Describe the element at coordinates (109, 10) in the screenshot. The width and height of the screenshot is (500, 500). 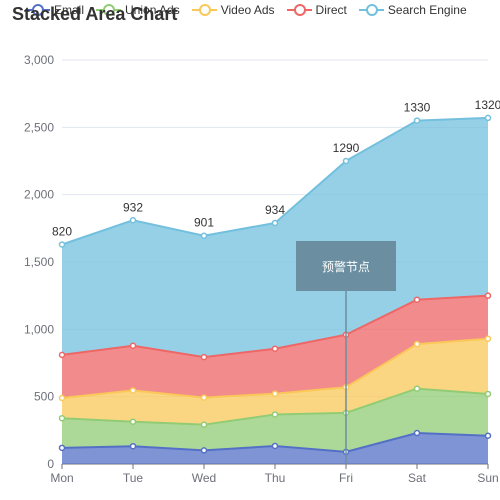
I see `legend-swatch-union-ads-icon` at that location.